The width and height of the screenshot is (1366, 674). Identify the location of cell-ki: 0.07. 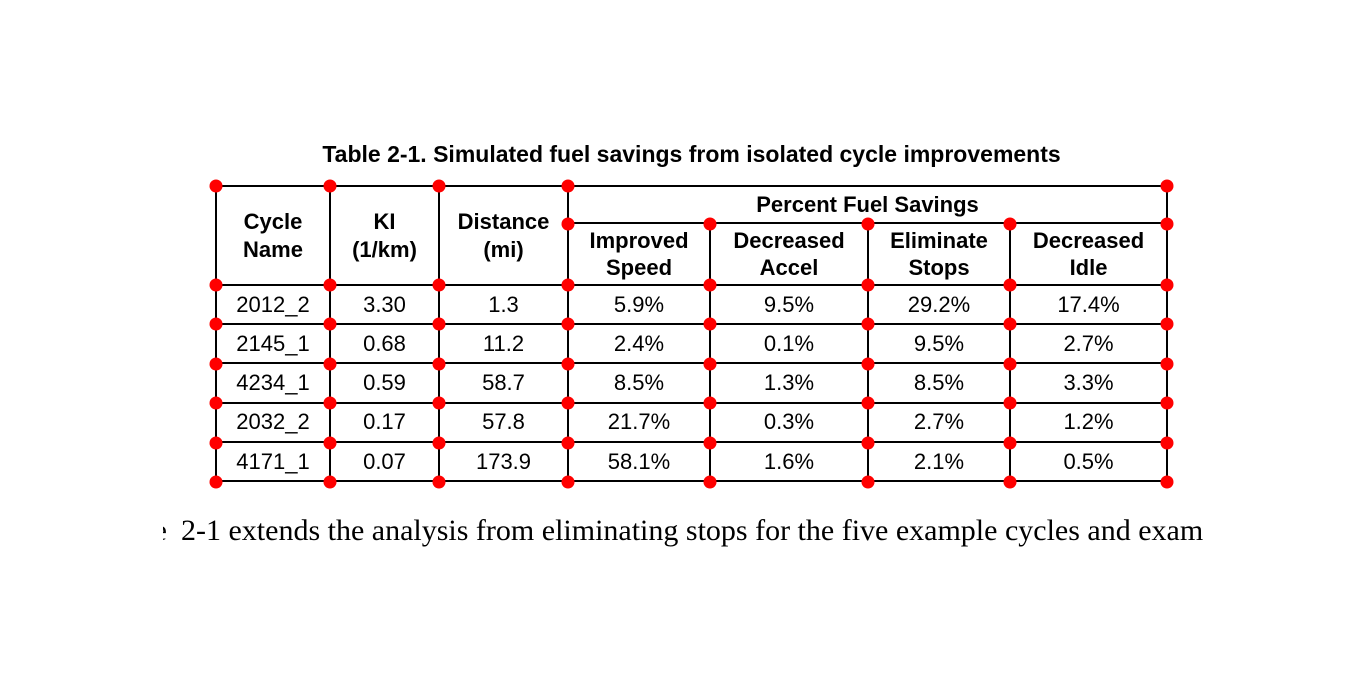
(384, 461).